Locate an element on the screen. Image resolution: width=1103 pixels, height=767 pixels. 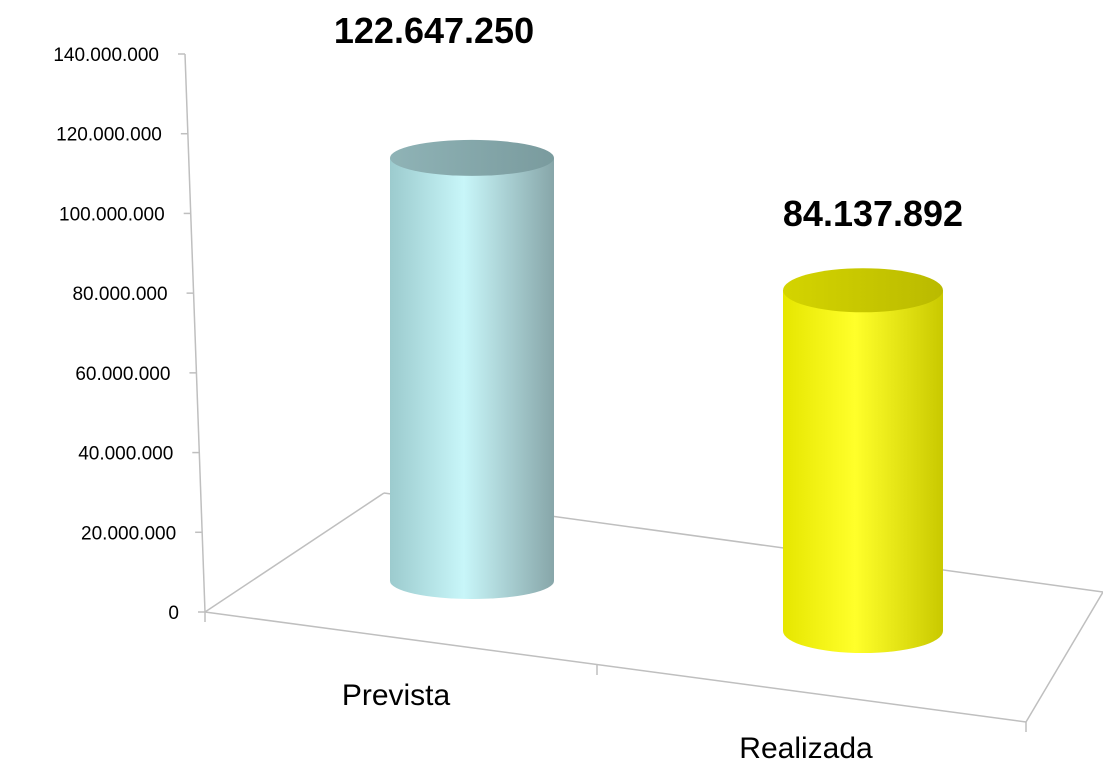
data-label: 122.647.250 is located at coordinates (434, 30).